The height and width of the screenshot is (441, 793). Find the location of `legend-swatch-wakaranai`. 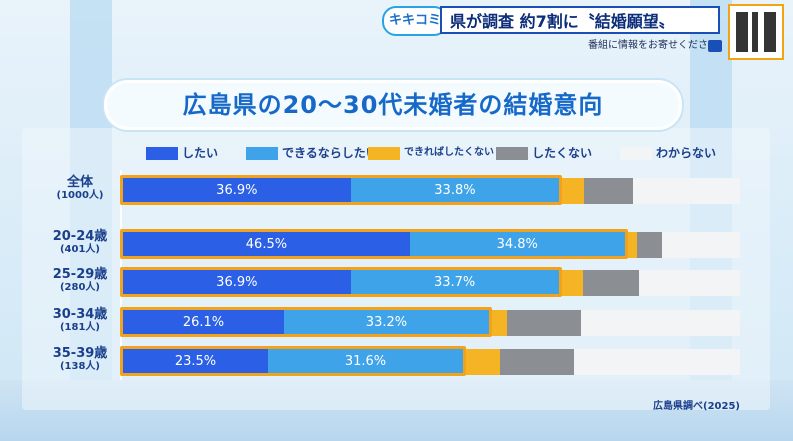

legend-swatch-wakaranai is located at coordinates (636, 153).